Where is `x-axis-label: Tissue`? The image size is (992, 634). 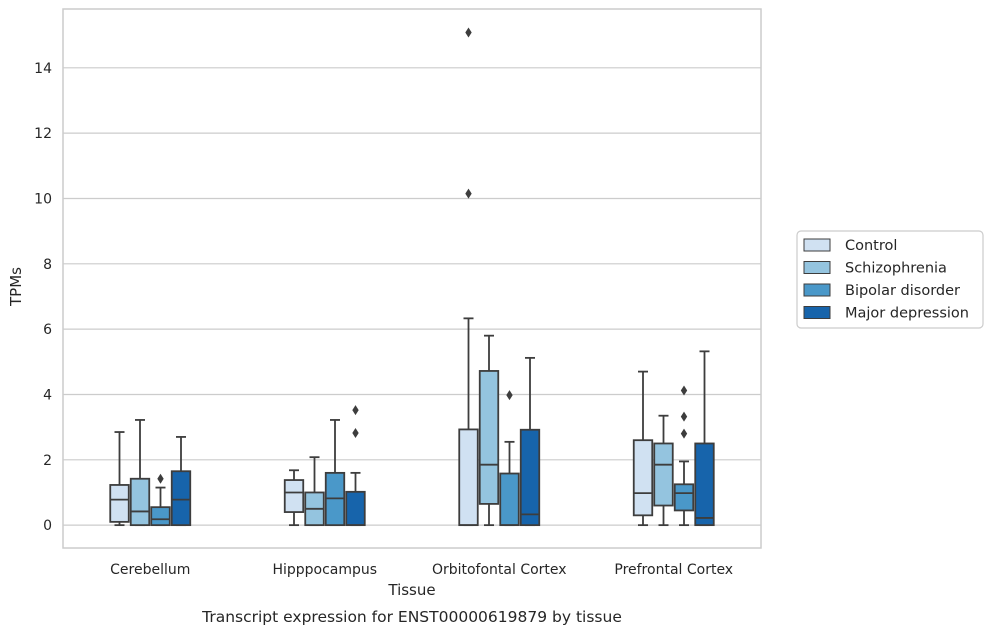
x-axis-label: Tissue is located at coordinates (411, 590).